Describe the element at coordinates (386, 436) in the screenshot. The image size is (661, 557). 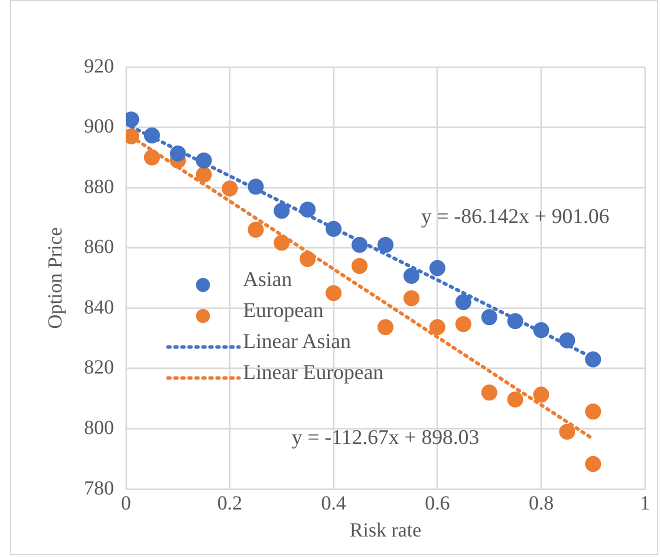
I see `annotation: y = -112.67x + 898.03` at that location.